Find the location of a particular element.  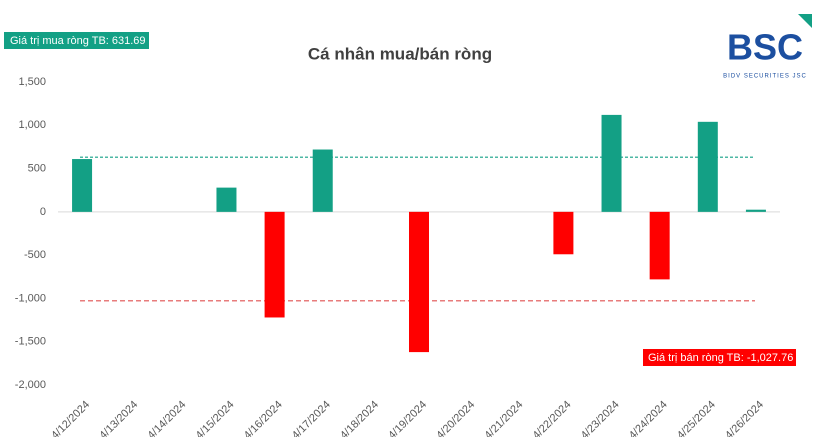

reference-label: Giá trị bán ròng TB: -1,027.76 is located at coordinates (720, 358).